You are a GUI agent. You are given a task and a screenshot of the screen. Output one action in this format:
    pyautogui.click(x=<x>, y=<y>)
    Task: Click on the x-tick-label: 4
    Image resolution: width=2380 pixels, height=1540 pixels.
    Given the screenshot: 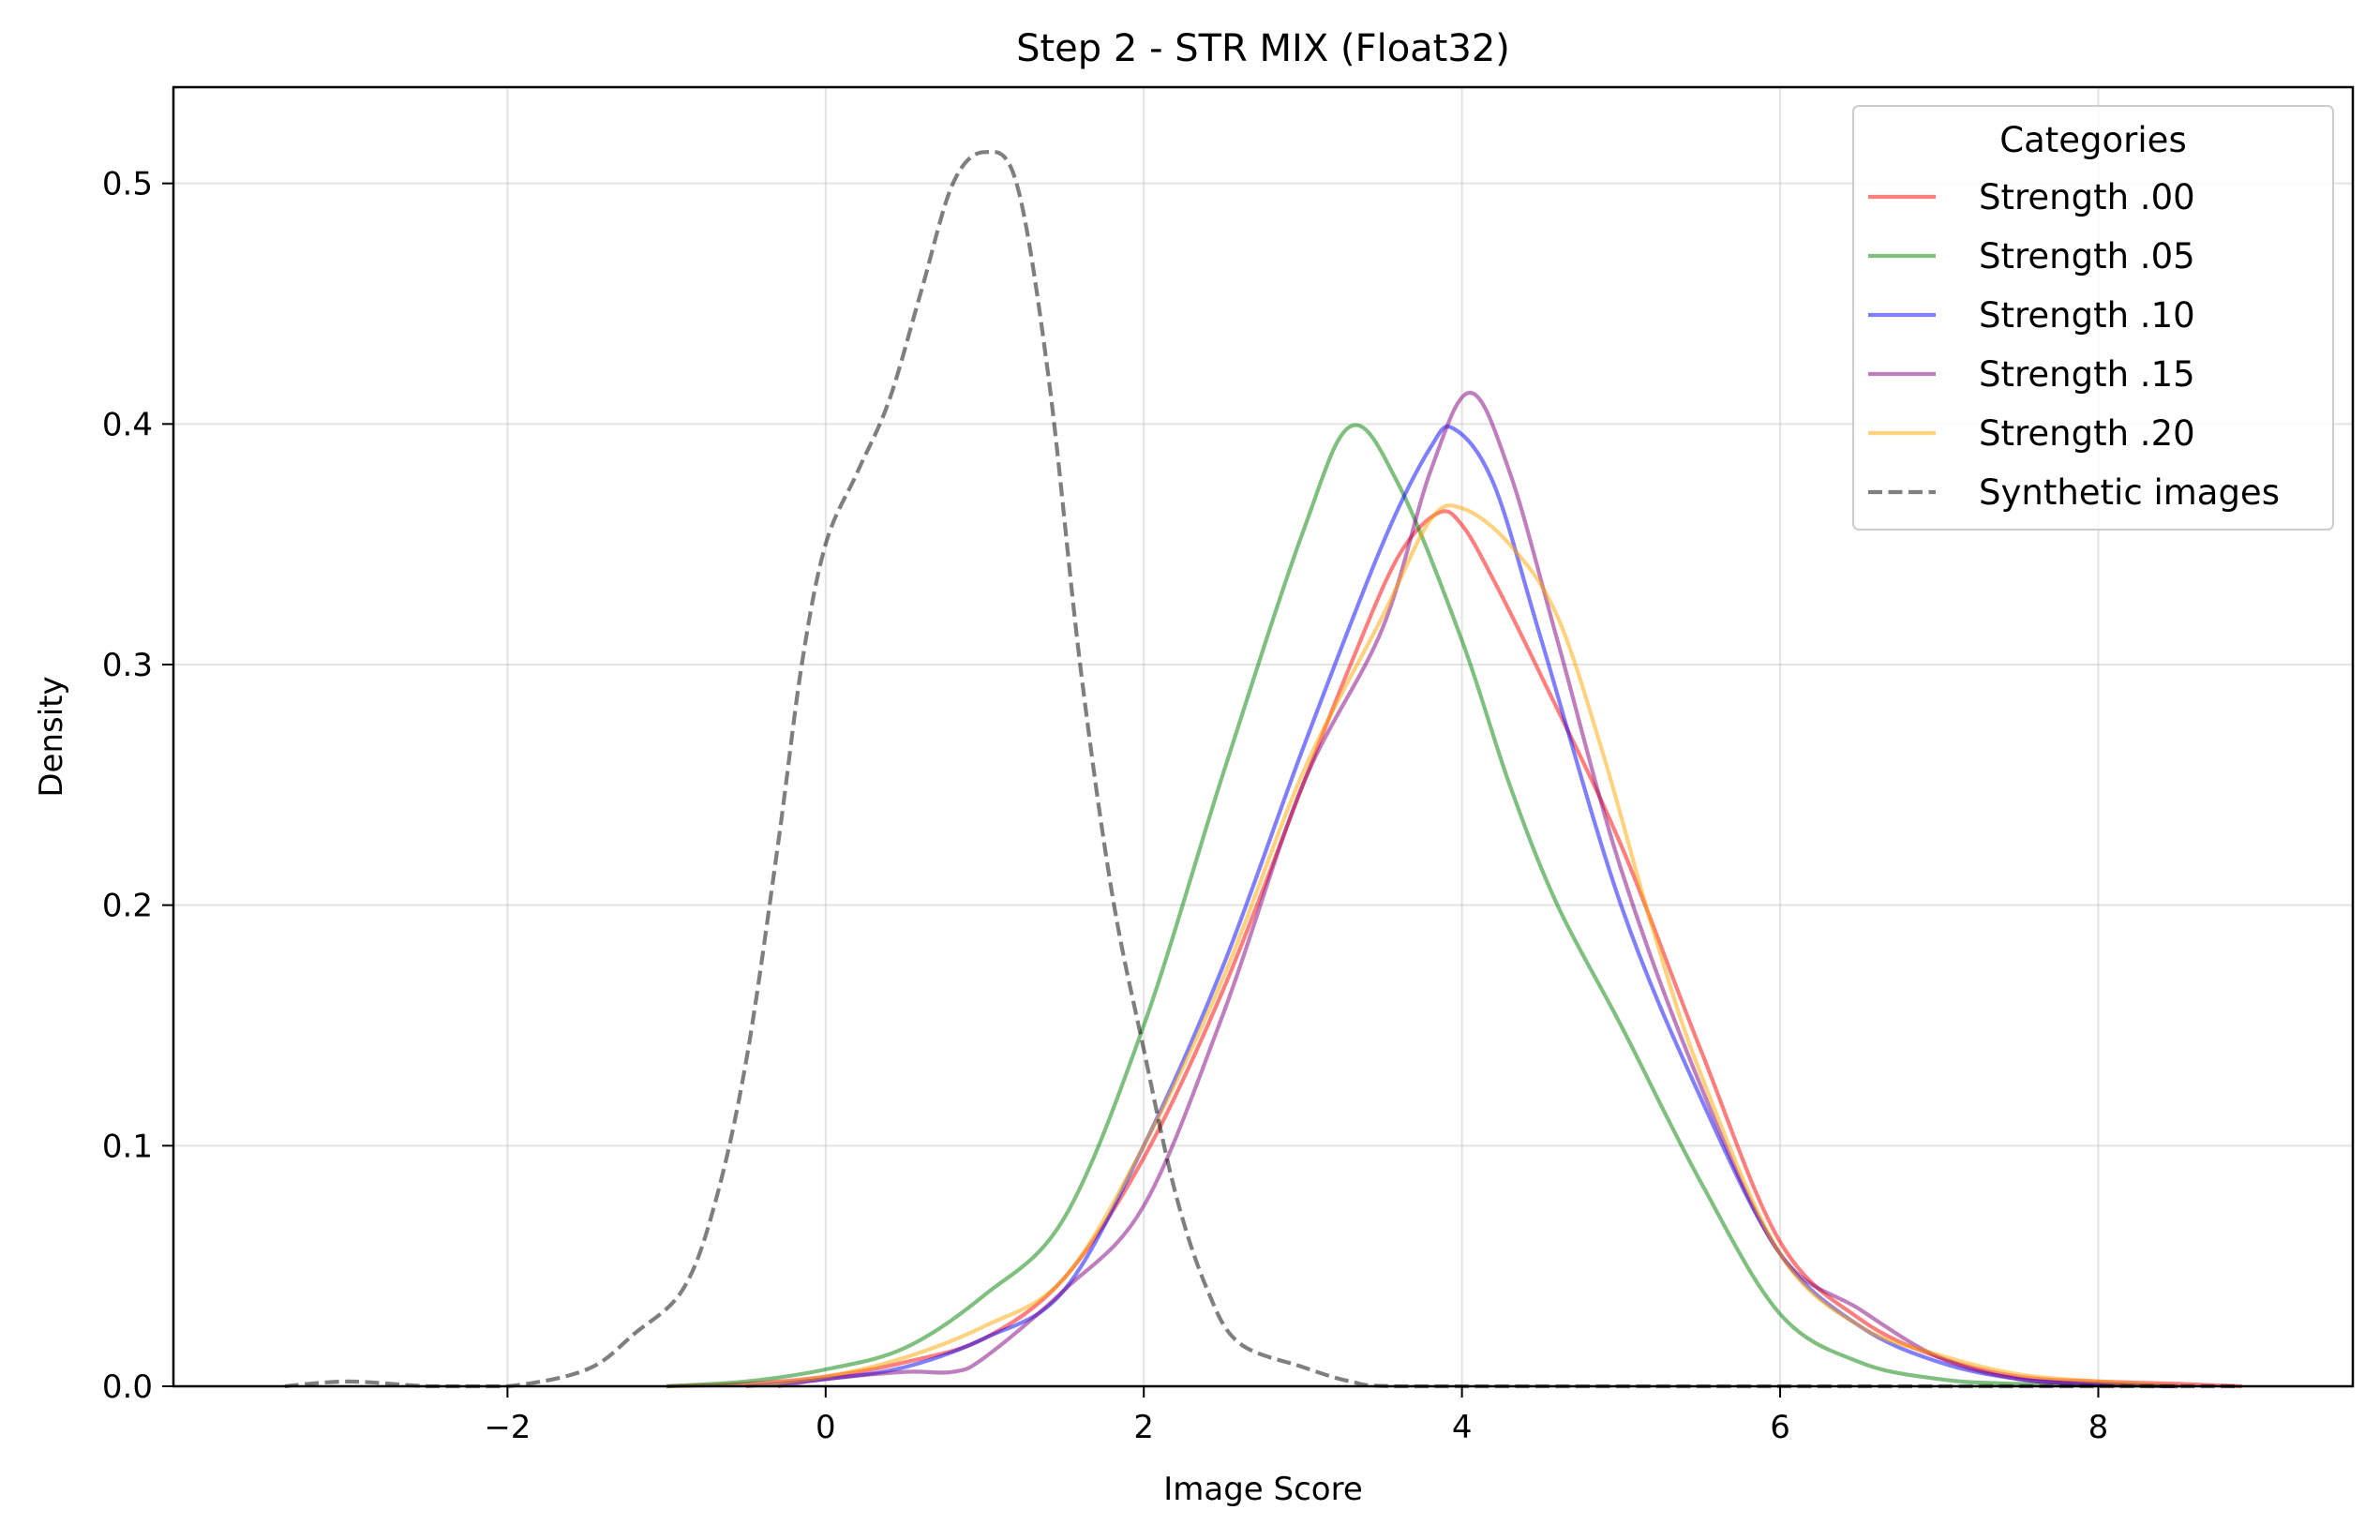 What is the action you would take?
    pyautogui.click(x=1462, y=1427)
    